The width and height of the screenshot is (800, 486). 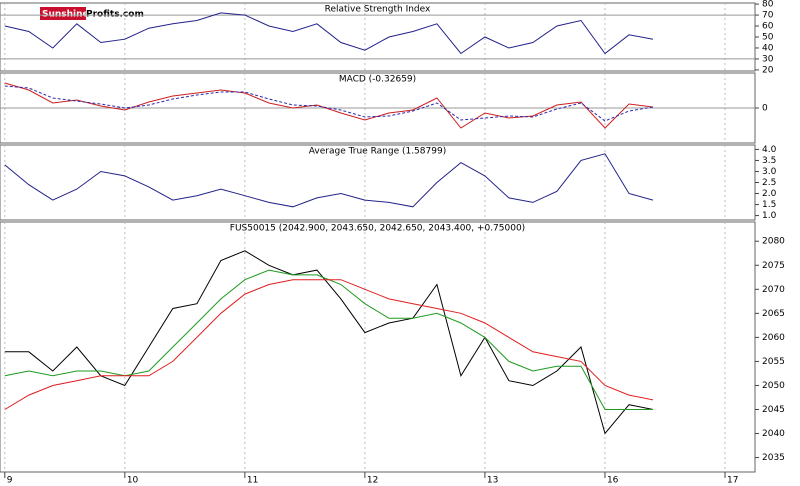 I want to click on y-tick-label: 1.0, so click(x=769, y=216).